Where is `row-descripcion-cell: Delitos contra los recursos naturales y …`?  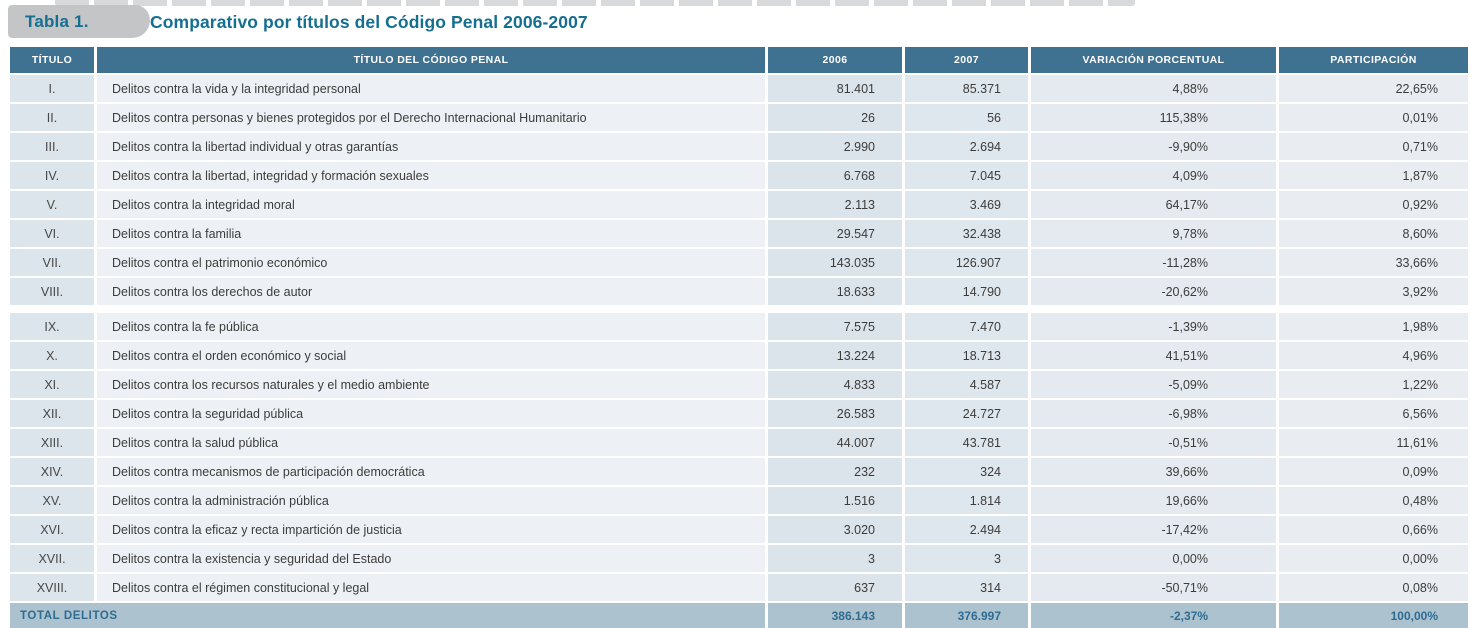 row-descripcion-cell: Delitos contra los recursos naturales y … is located at coordinates (431, 384).